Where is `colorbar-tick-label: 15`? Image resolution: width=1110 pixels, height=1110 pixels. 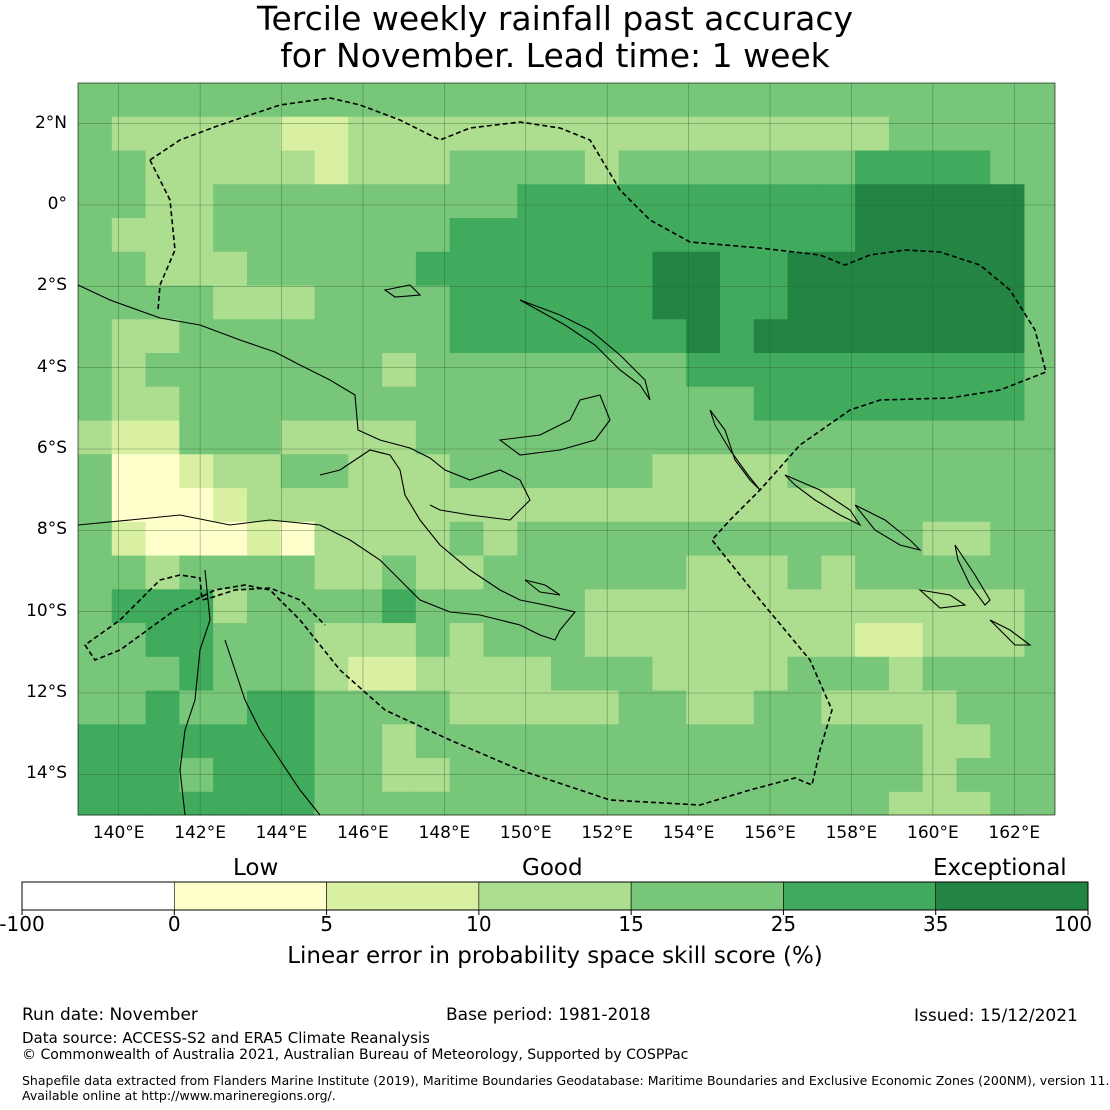
colorbar-tick-label: 15 is located at coordinates (631, 924).